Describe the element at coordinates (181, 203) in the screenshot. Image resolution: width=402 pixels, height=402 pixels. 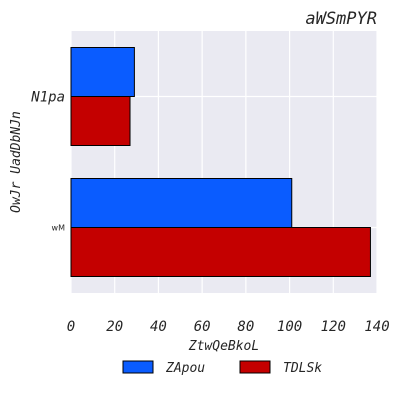
I see `bar-zapou-wm` at that location.